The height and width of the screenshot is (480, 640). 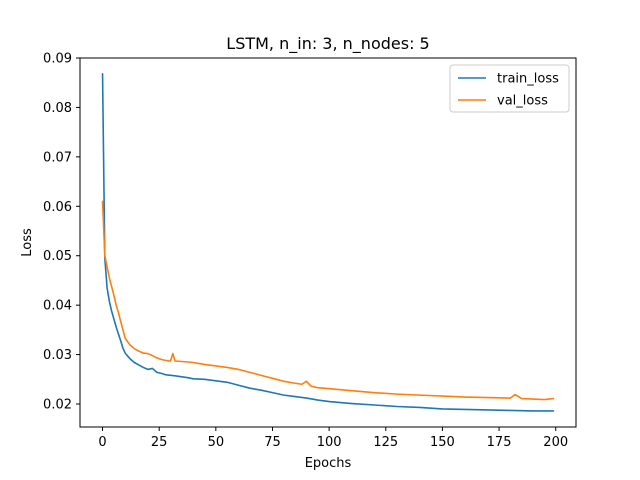 What do you see at coordinates (522, 101) in the screenshot?
I see `legend-label: val_loss` at bounding box center [522, 101].